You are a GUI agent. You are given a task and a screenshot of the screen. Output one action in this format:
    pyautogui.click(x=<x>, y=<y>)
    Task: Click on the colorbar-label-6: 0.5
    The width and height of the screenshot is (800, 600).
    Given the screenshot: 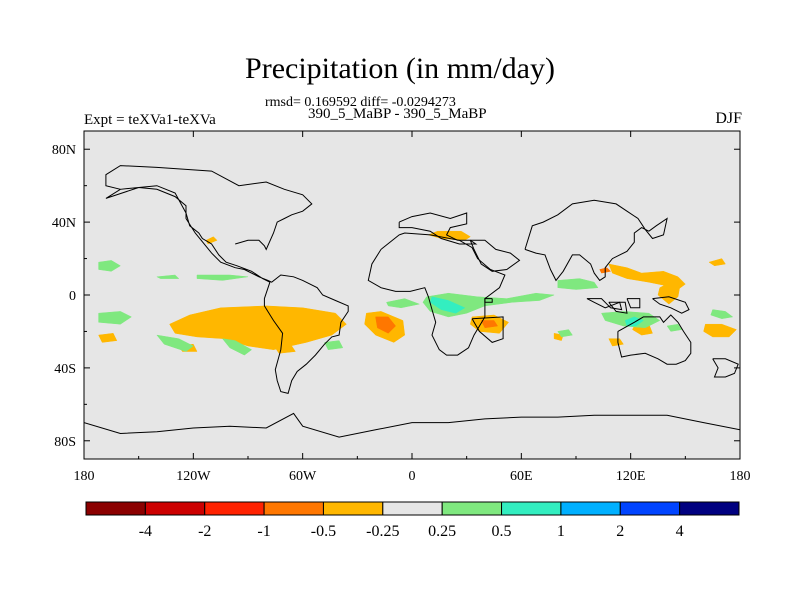 What is the action you would take?
    pyautogui.click(x=502, y=531)
    